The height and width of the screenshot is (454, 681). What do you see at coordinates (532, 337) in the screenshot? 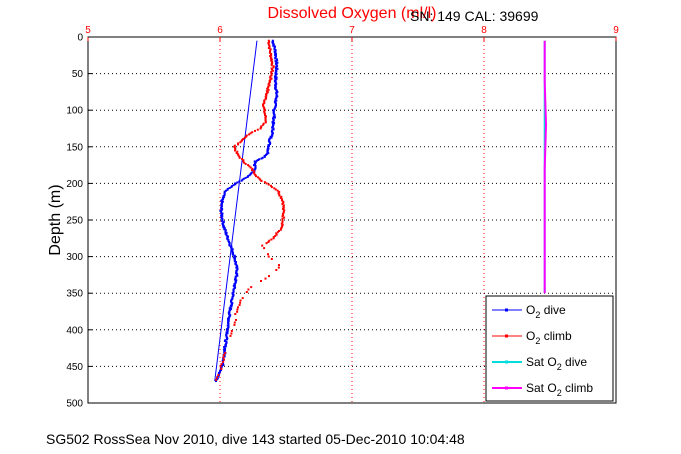
I see `legend-item: O2 climb` at bounding box center [532, 337].